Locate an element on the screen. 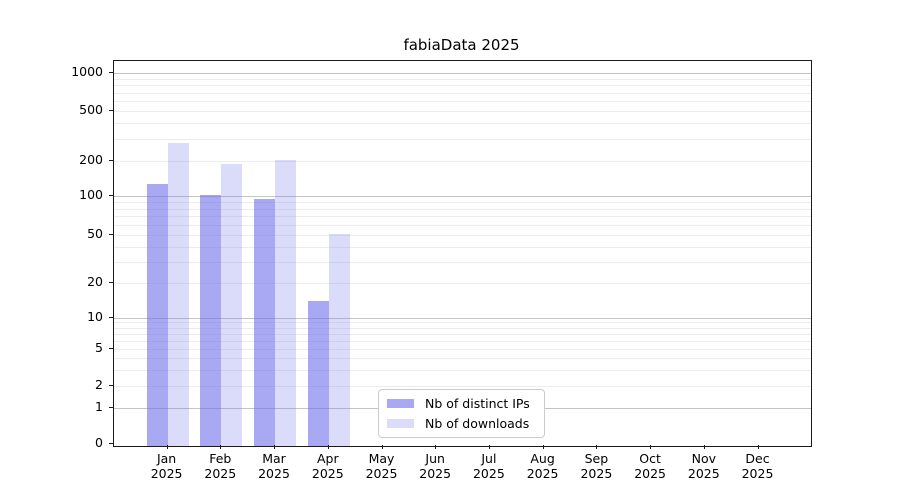 Image resolution: width=900 pixels, height=500 pixels. y-tick-label: 200 is located at coordinates (91, 159).